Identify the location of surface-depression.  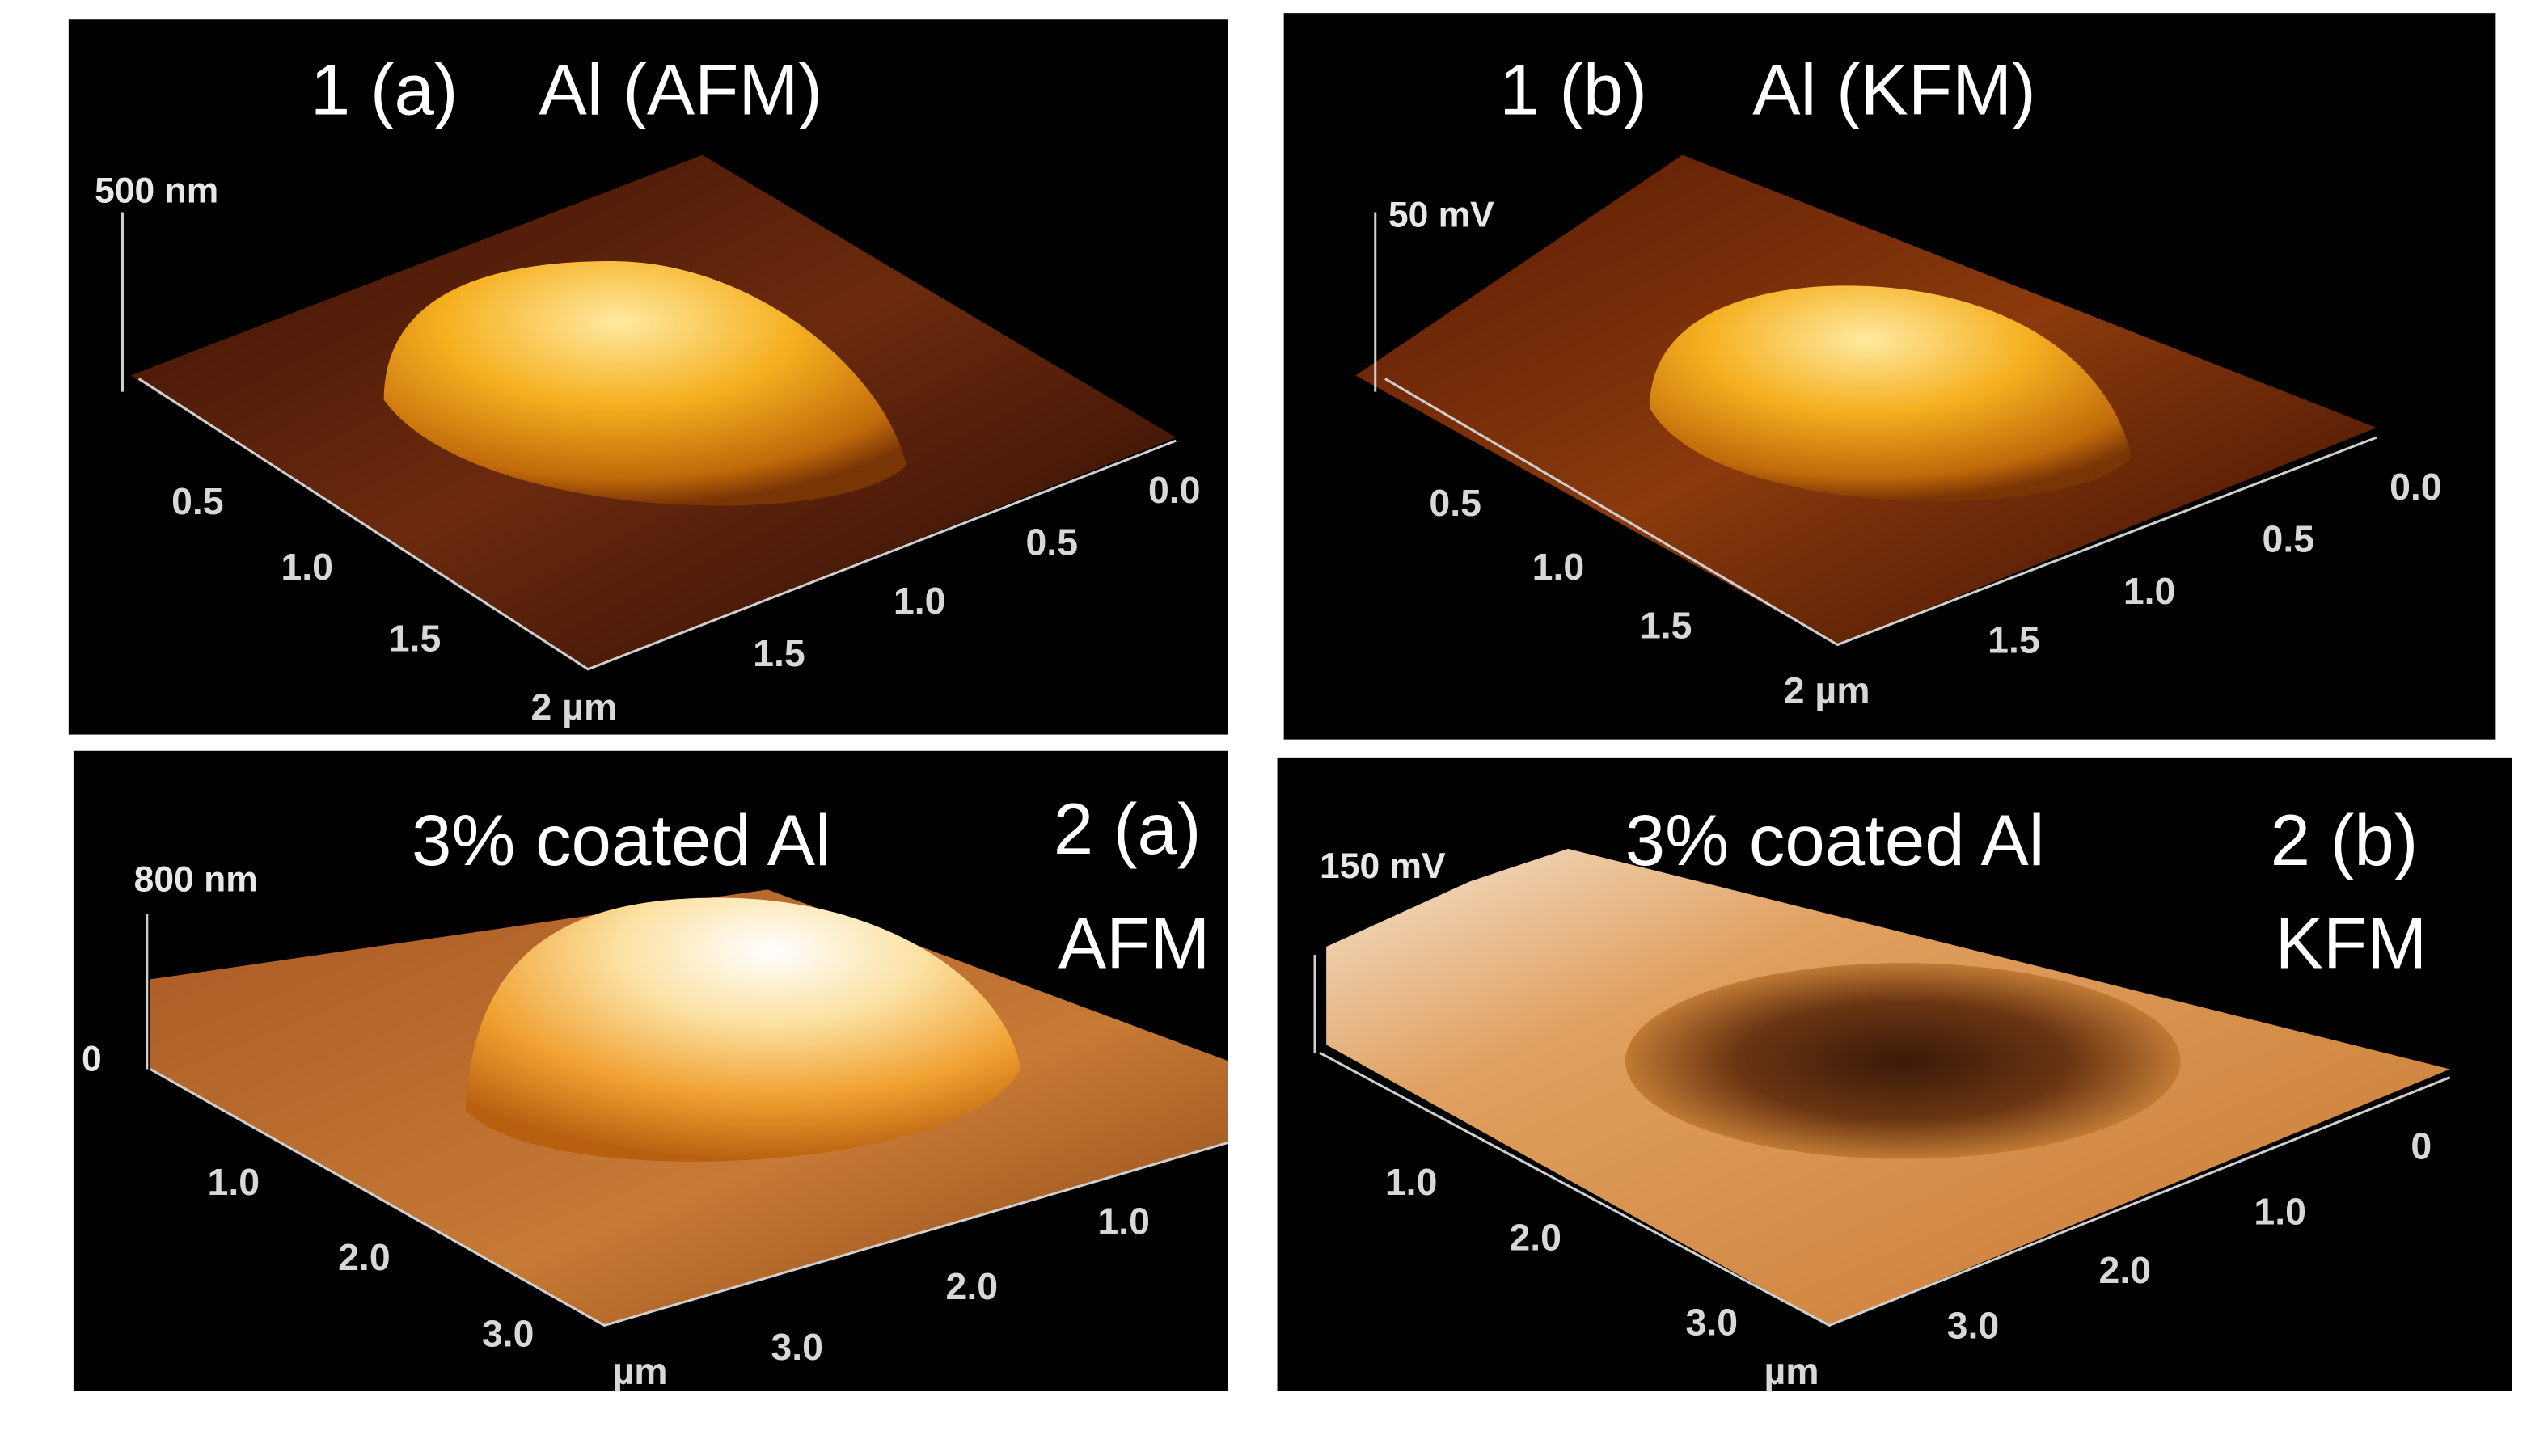
(1903, 1061).